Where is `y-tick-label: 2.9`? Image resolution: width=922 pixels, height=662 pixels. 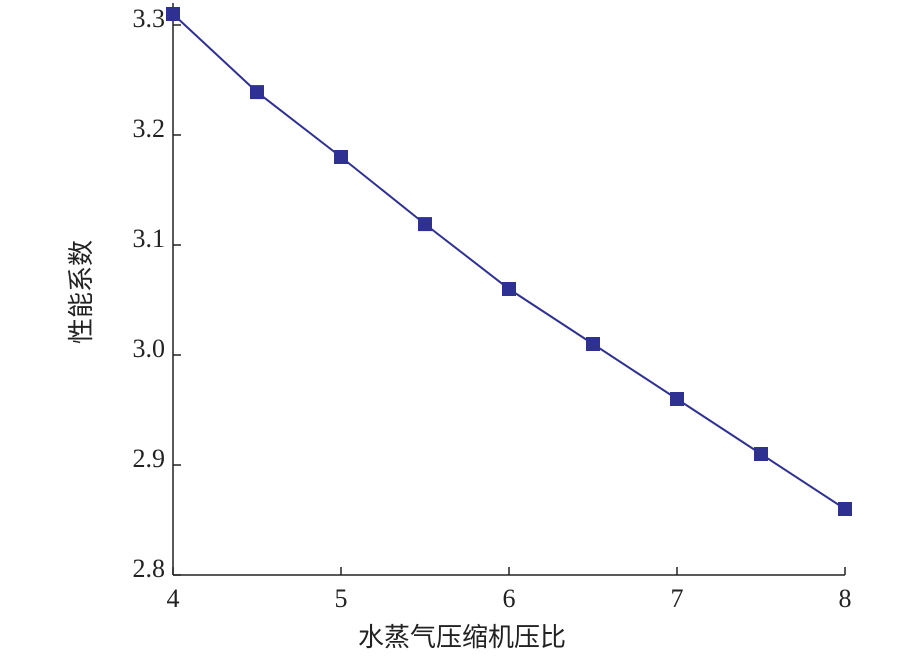
y-tick-label: 2.9 is located at coordinates (149, 458).